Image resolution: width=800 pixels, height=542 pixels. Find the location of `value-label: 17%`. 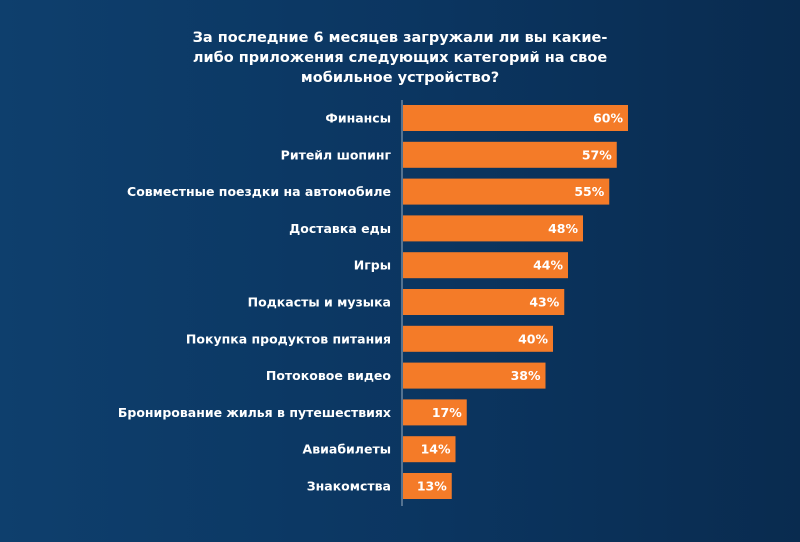

value-label: 17% is located at coordinates (447, 412).